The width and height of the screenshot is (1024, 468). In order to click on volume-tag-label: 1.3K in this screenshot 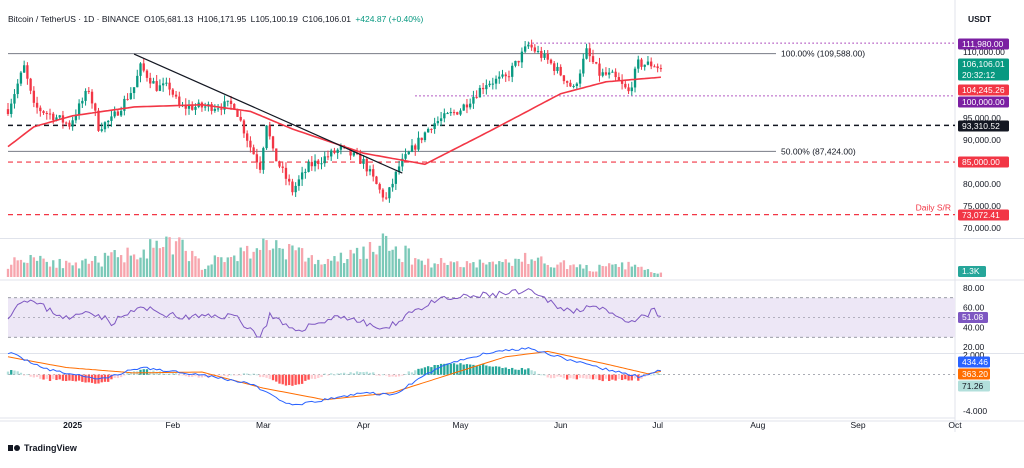, I will do `click(971, 271)`.